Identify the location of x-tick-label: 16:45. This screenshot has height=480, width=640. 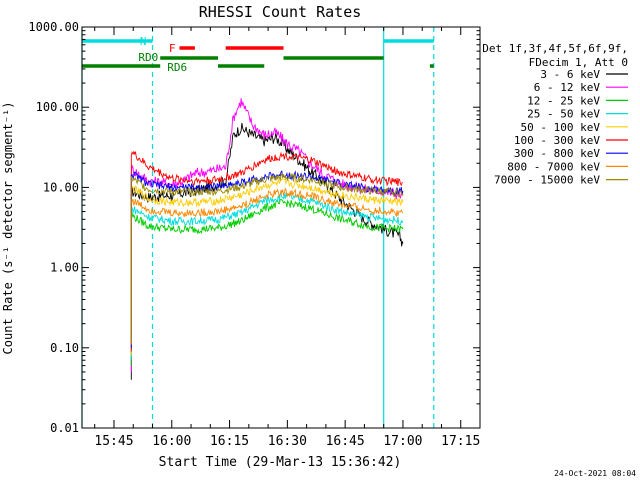
(345, 441).